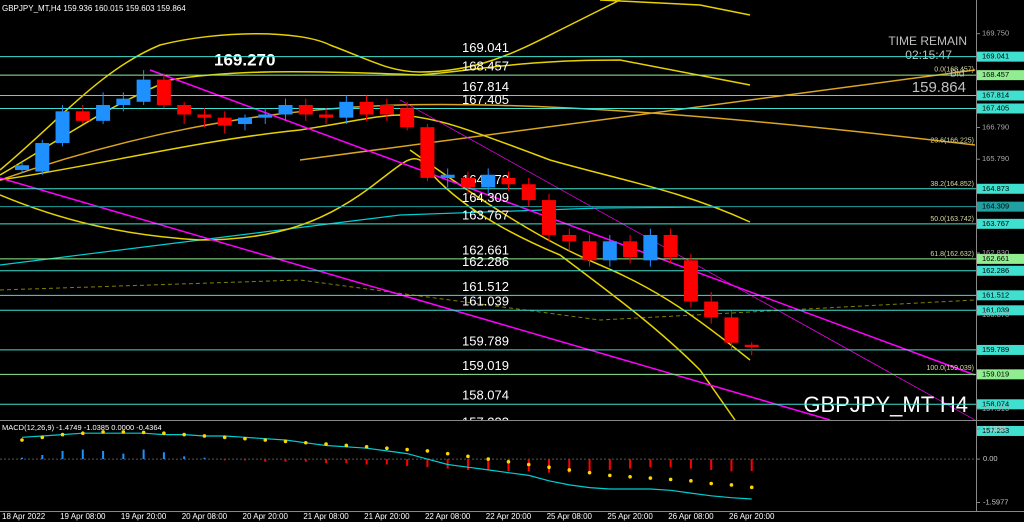  Describe the element at coordinates (995, 373) in the screenshot. I see `axis-level-label: 159.019` at that location.